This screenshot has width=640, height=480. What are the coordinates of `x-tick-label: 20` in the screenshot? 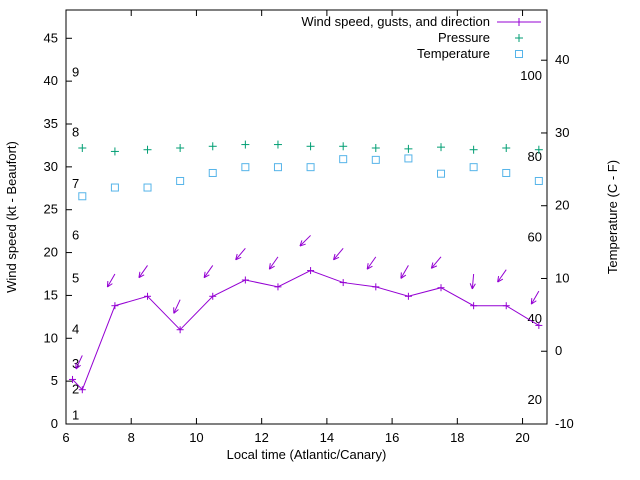 It's located at (522, 437).